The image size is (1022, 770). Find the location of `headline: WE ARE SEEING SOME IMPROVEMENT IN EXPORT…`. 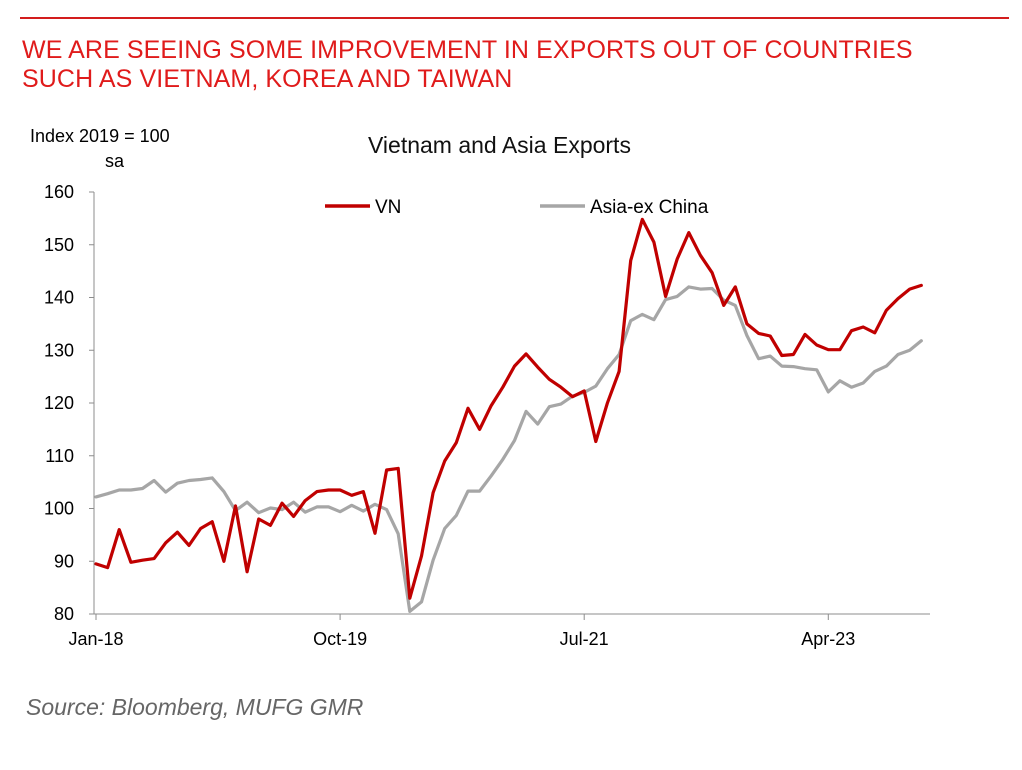

headline: WE ARE SEEING SOME IMPROVEMENT IN EXPORT… is located at coordinates (512, 65).